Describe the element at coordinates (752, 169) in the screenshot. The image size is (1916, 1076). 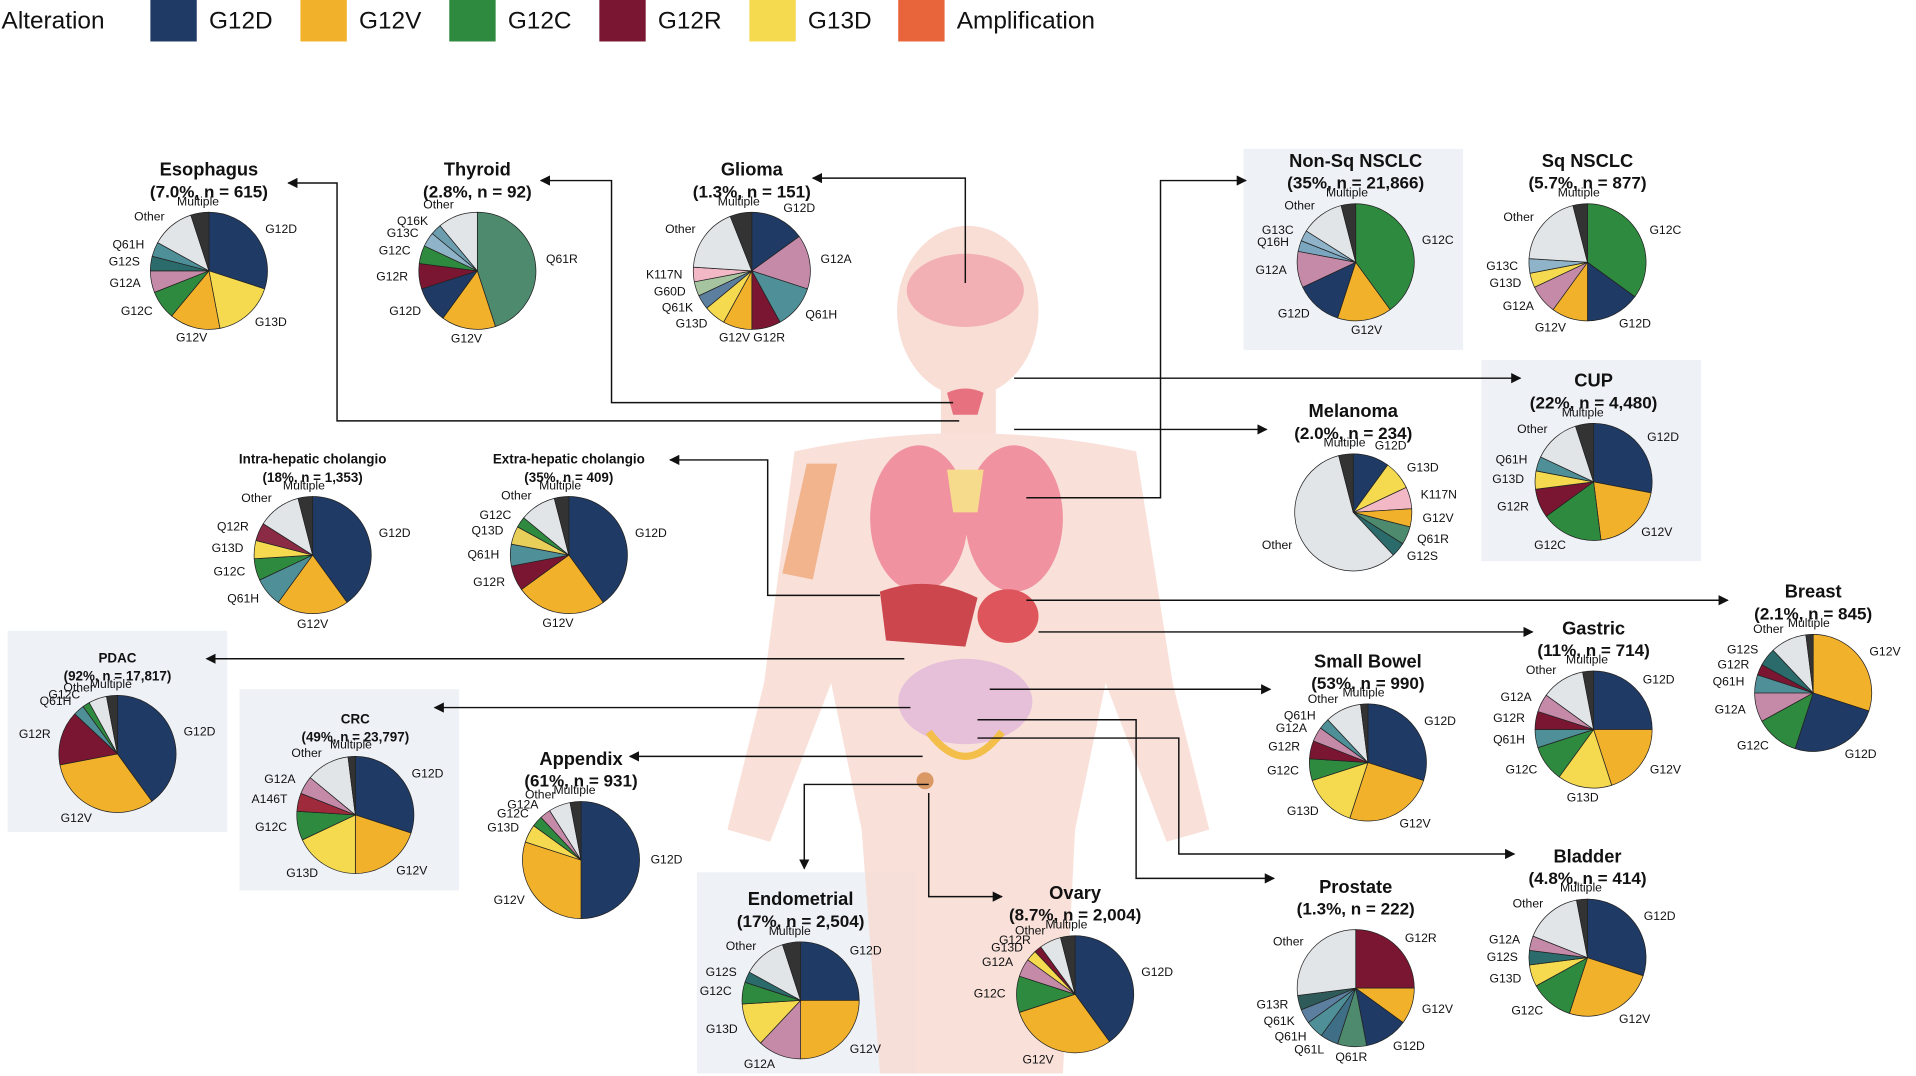
I see `pie-title: Glioma` at that location.